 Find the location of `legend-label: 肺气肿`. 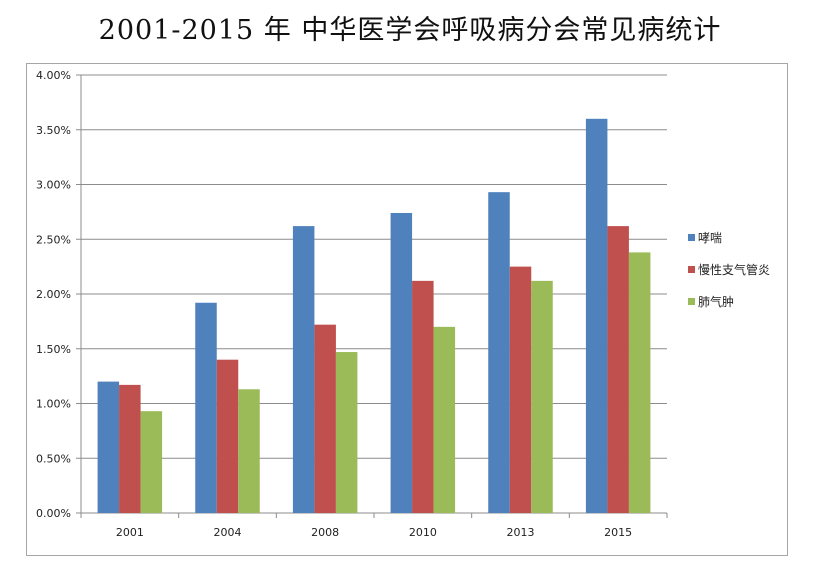

legend-label: 肺气肿 is located at coordinates (716, 301).